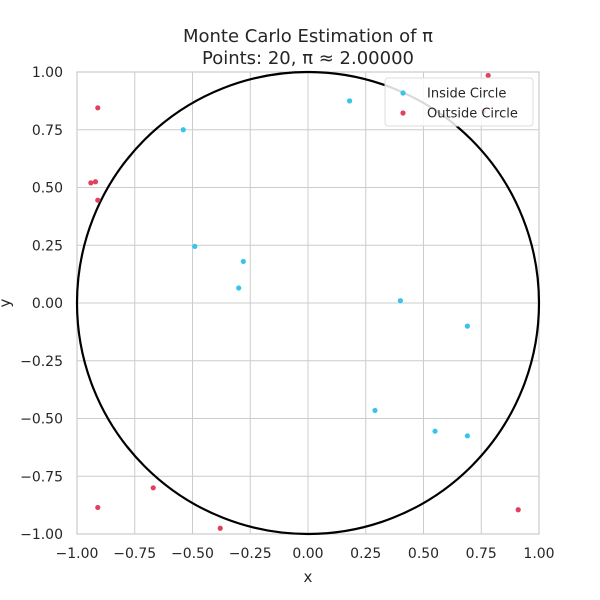 This screenshot has height=600, width=600. I want to click on x-tick-label: 0.50, so click(423, 554).